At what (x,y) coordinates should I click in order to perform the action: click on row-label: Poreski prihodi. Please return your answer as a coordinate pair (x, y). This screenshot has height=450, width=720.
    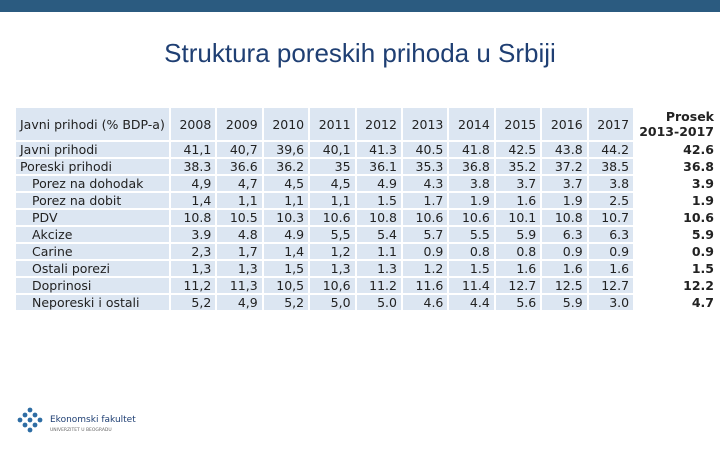
    Looking at the image, I should click on (92, 166).